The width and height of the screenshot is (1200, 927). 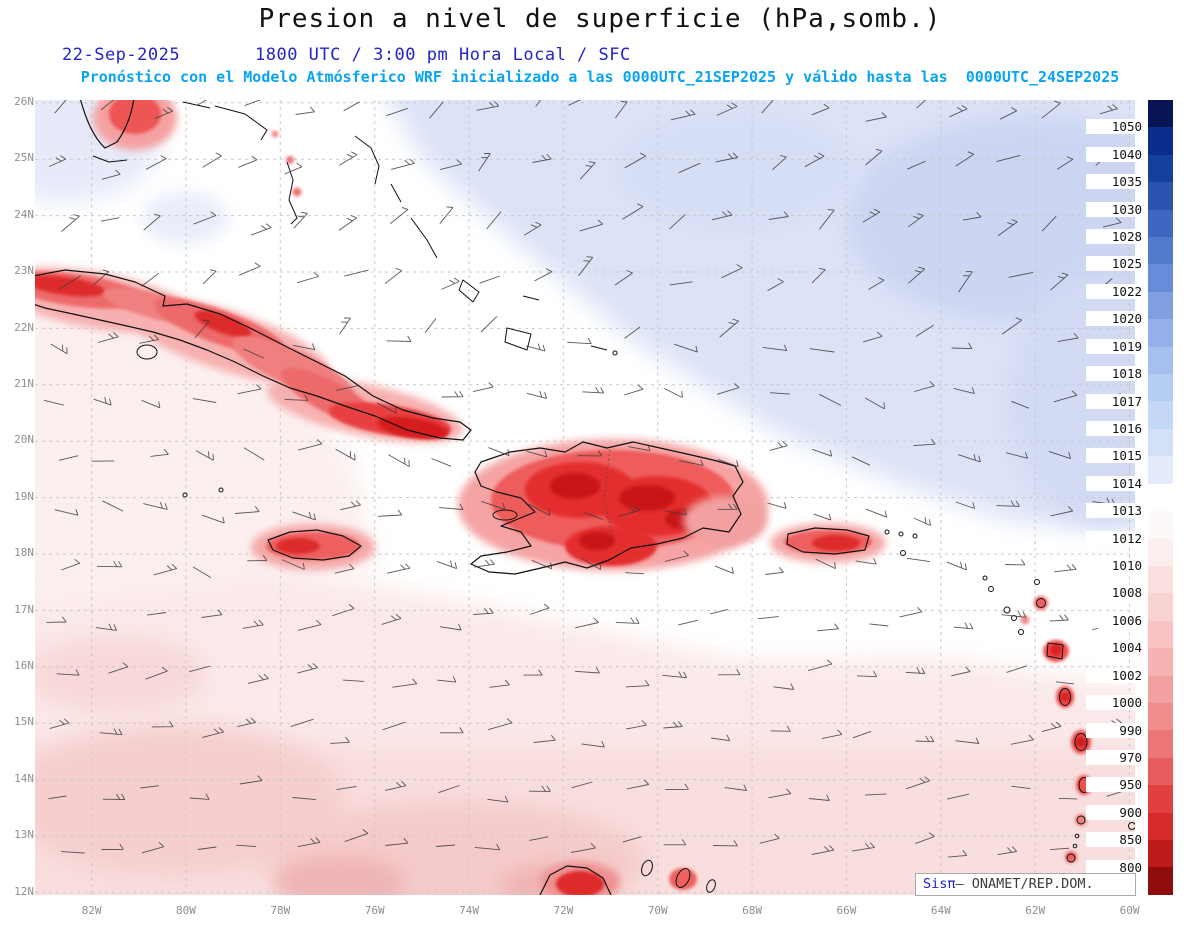 What do you see at coordinates (752, 910) in the screenshot?
I see `lon-tick-label: 68W` at bounding box center [752, 910].